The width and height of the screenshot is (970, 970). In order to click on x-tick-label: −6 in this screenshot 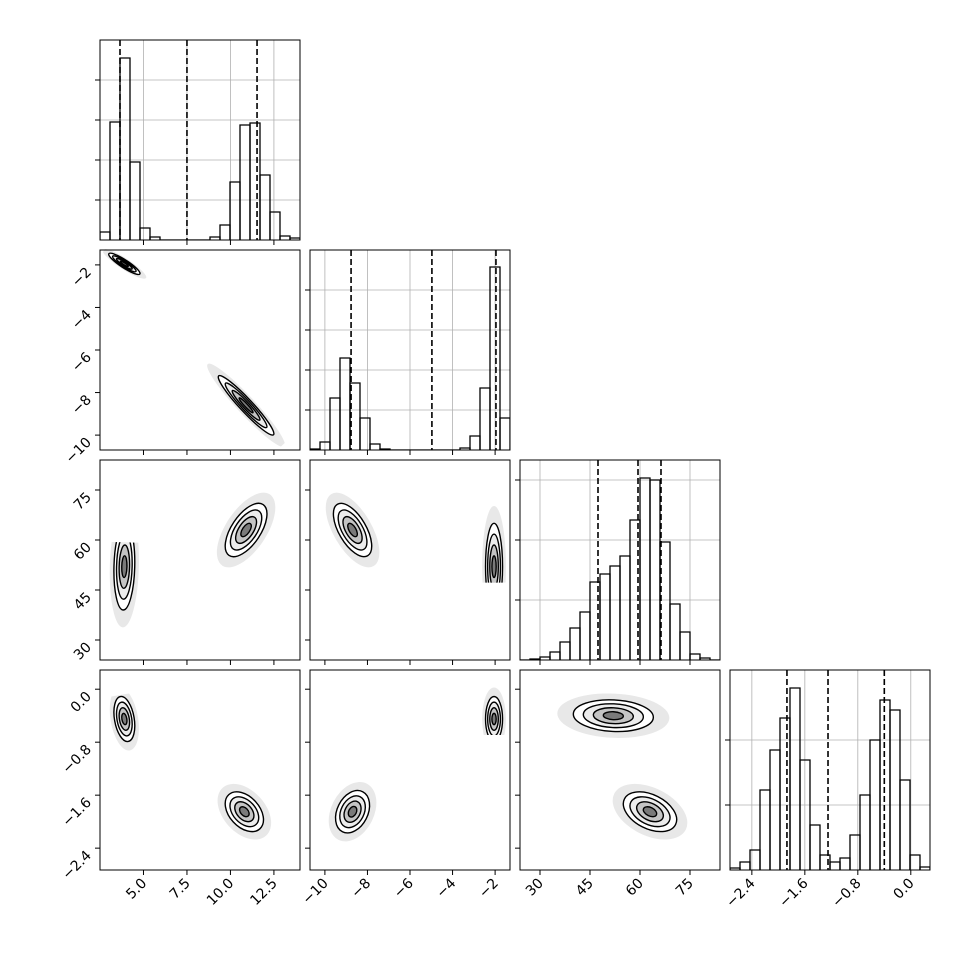, I will do `click(404, 888)`.